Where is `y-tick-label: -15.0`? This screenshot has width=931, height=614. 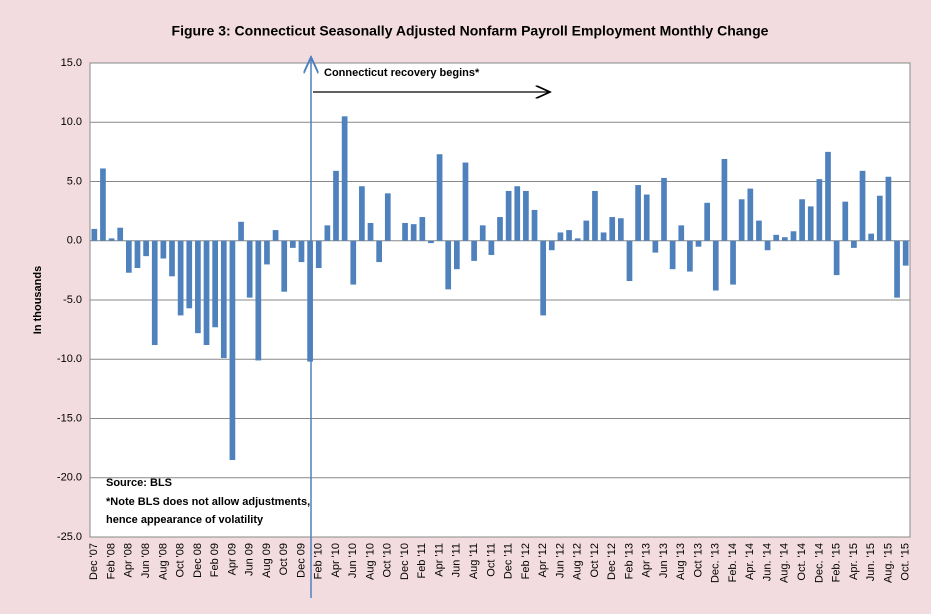
y-tick-label: -15.0 is located at coordinates (69, 418).